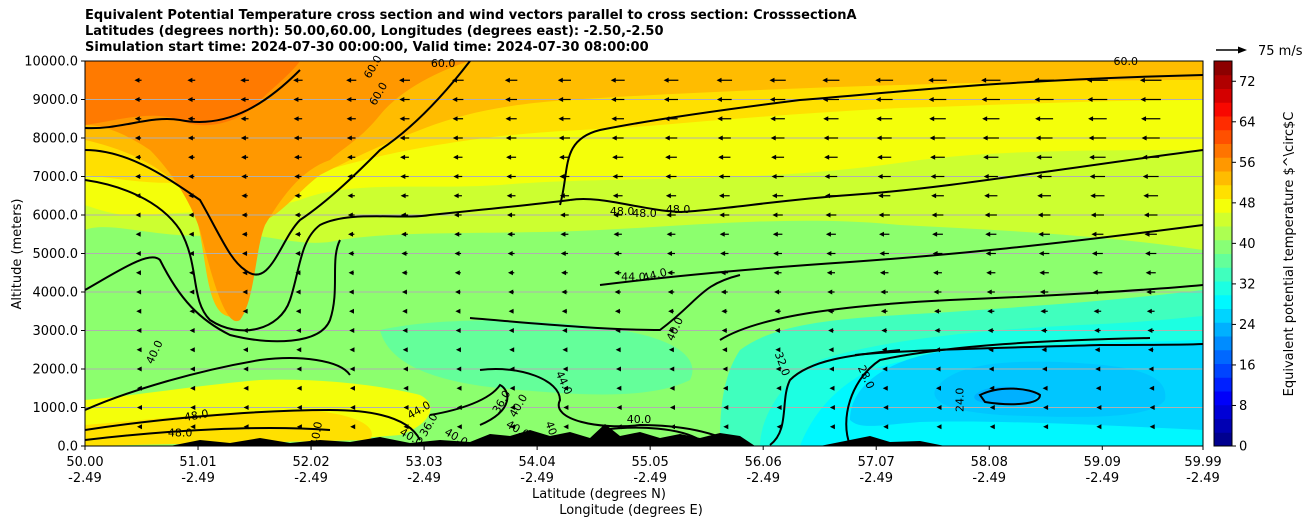 The width and height of the screenshot is (1308, 526). I want to click on y-tick-label: 2000.0, so click(56, 370).